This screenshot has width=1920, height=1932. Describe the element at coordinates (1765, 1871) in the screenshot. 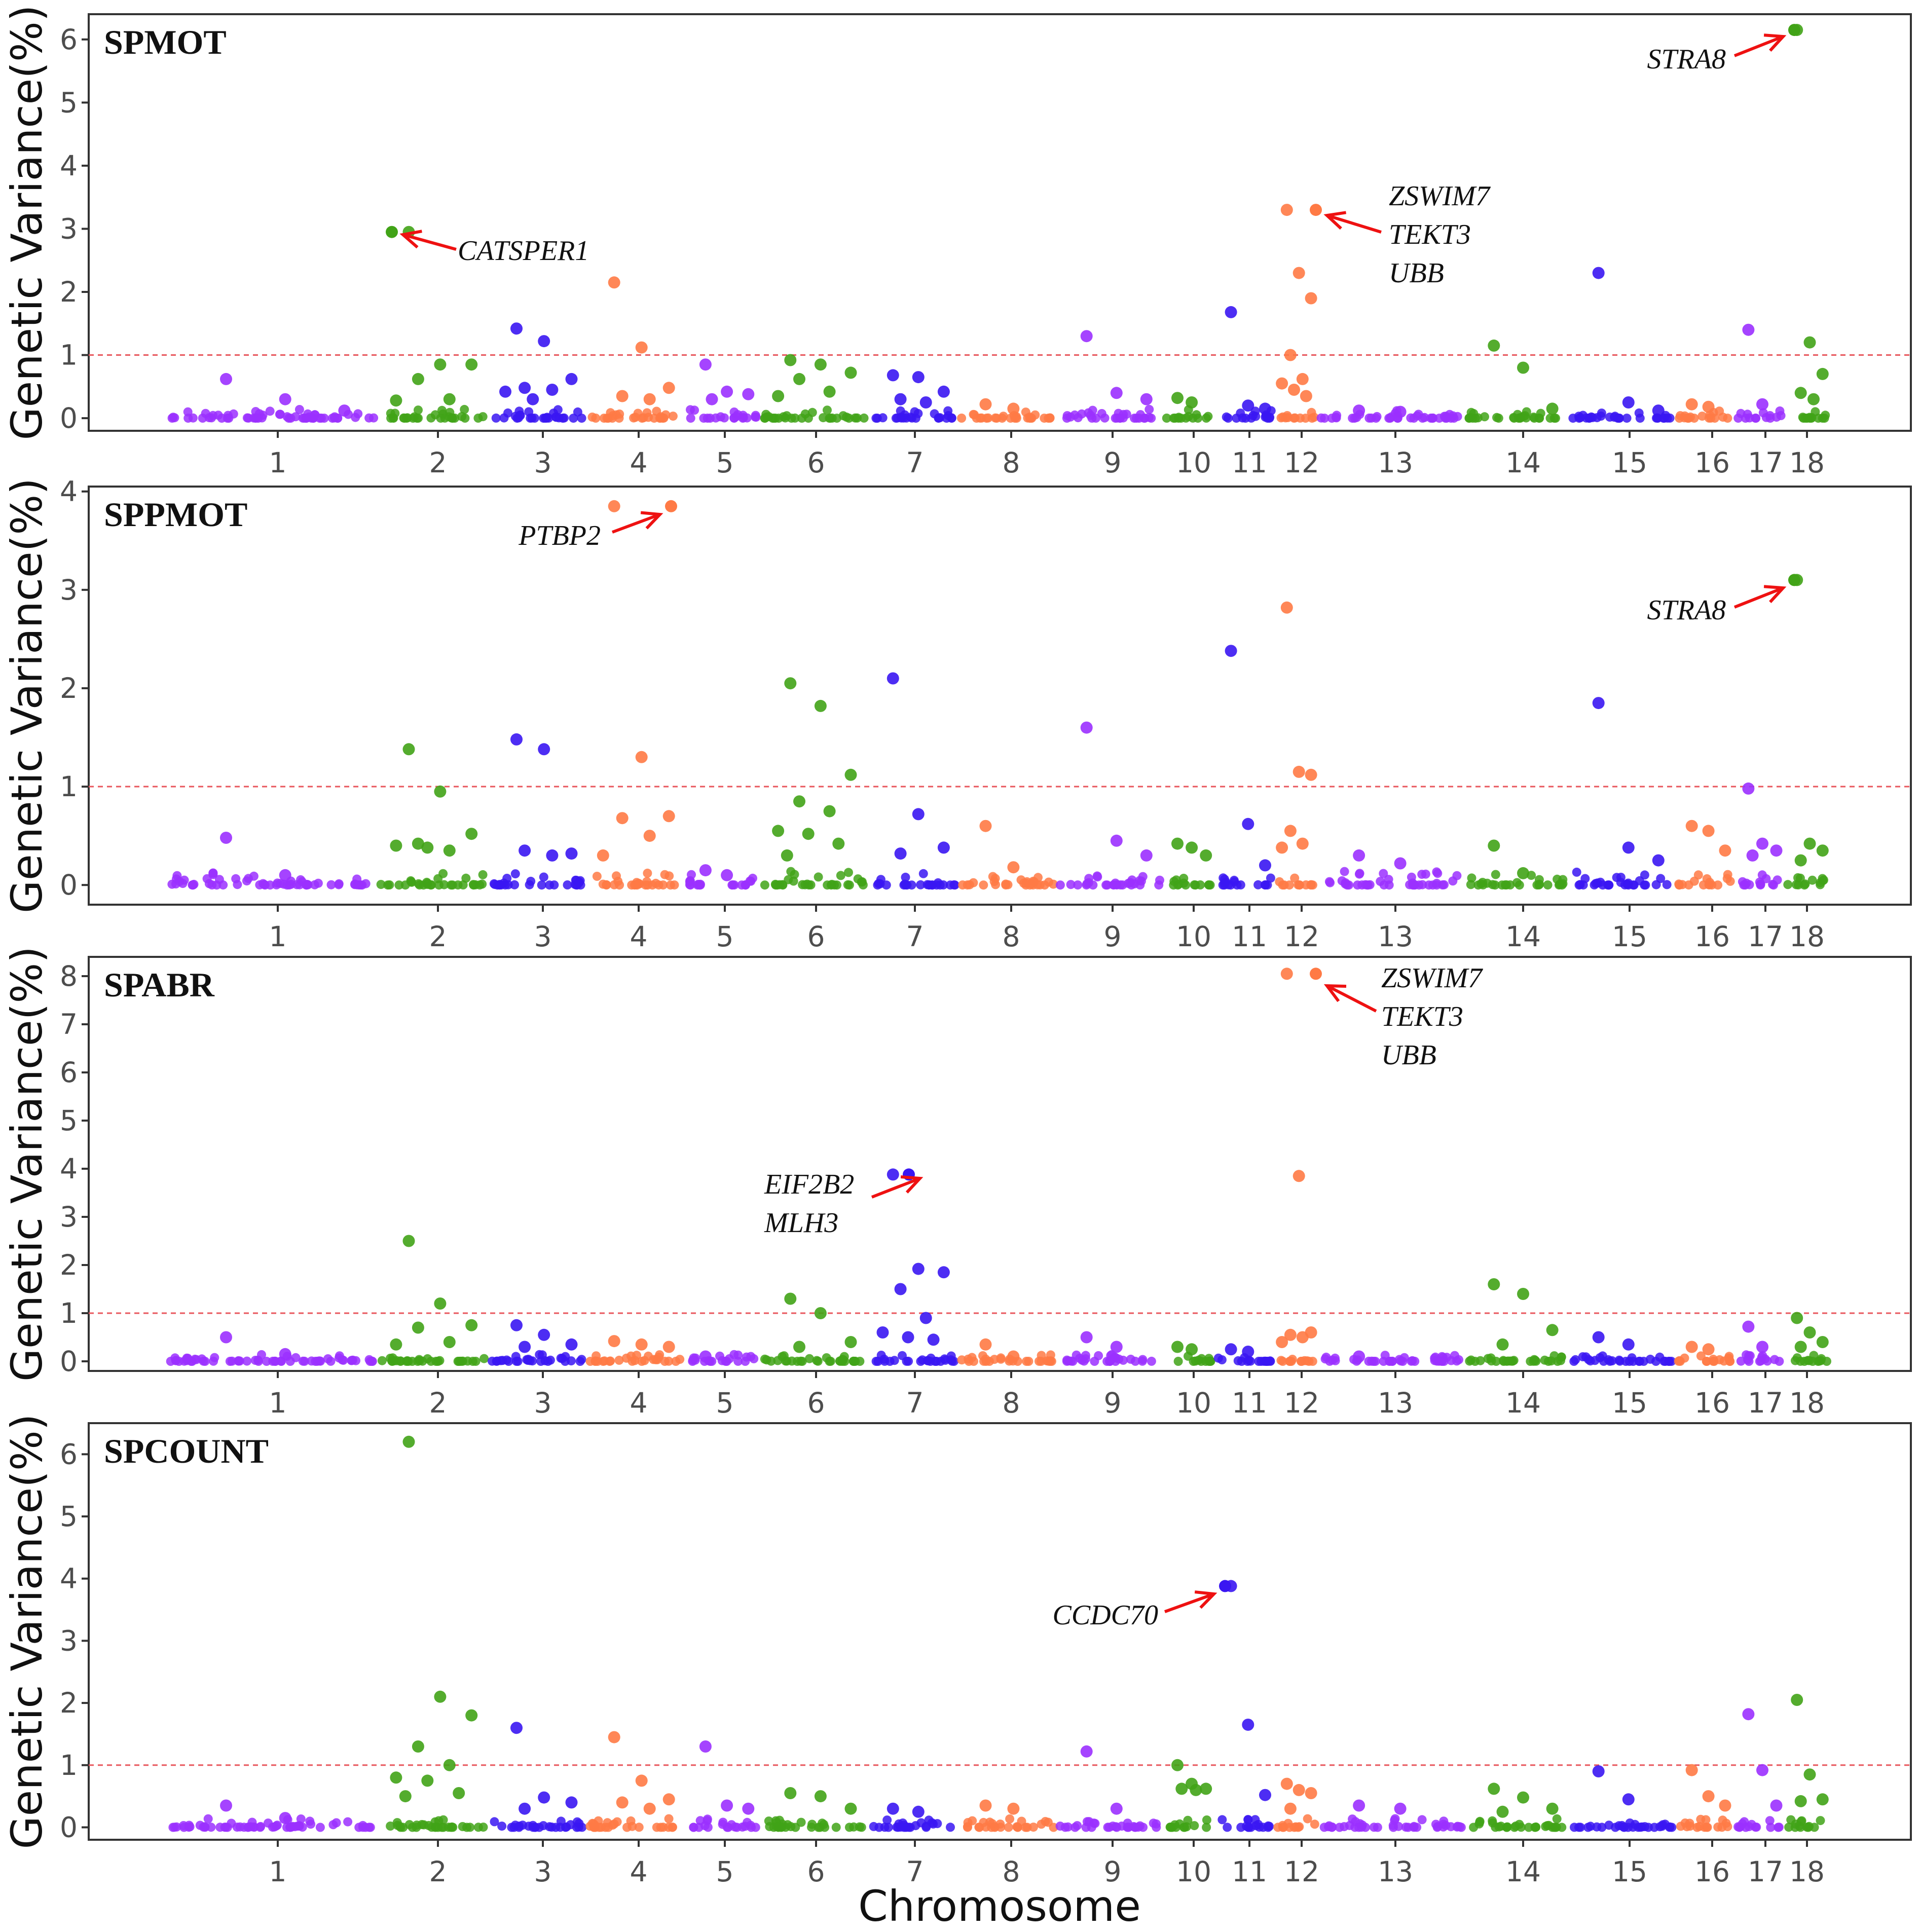

I see `x-tick-label: 17` at that location.